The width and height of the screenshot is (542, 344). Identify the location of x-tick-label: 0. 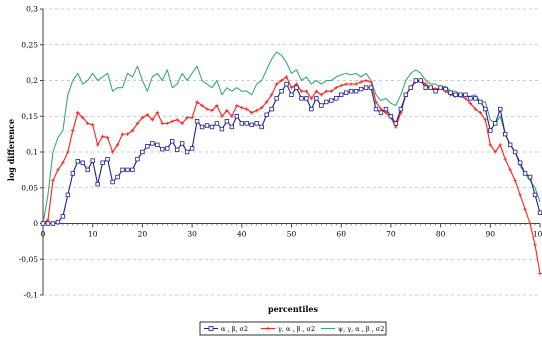
(43, 234).